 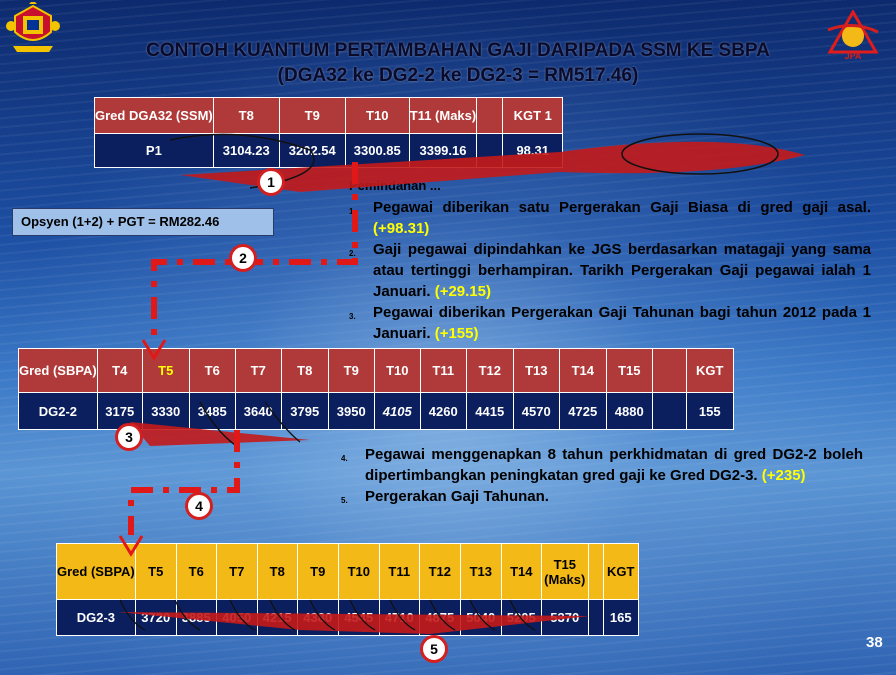 I want to click on table-cell: 5370, so click(x=564, y=617).